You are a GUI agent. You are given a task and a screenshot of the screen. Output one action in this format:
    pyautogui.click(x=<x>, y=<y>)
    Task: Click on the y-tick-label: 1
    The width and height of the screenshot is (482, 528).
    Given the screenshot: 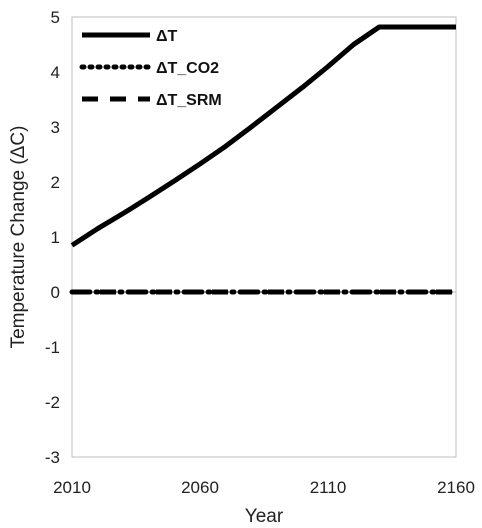 What is the action you would take?
    pyautogui.click(x=55, y=237)
    